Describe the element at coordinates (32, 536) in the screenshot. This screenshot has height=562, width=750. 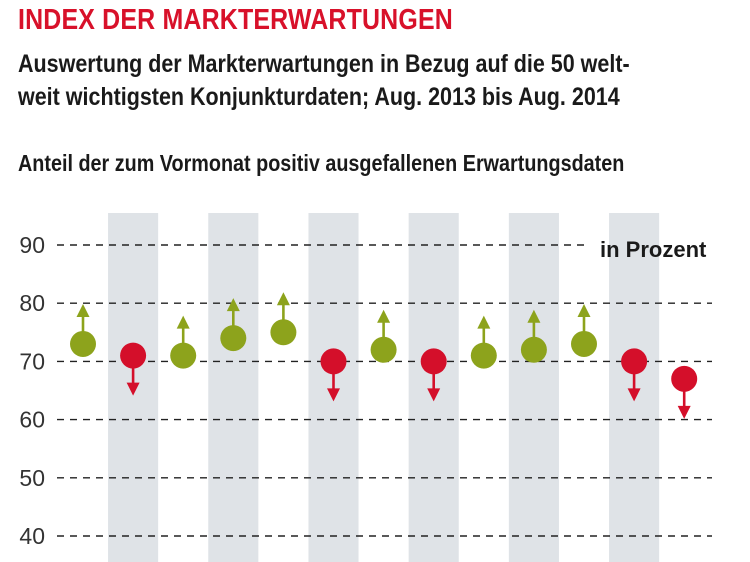
I see `y-tick-label: 40` at that location.